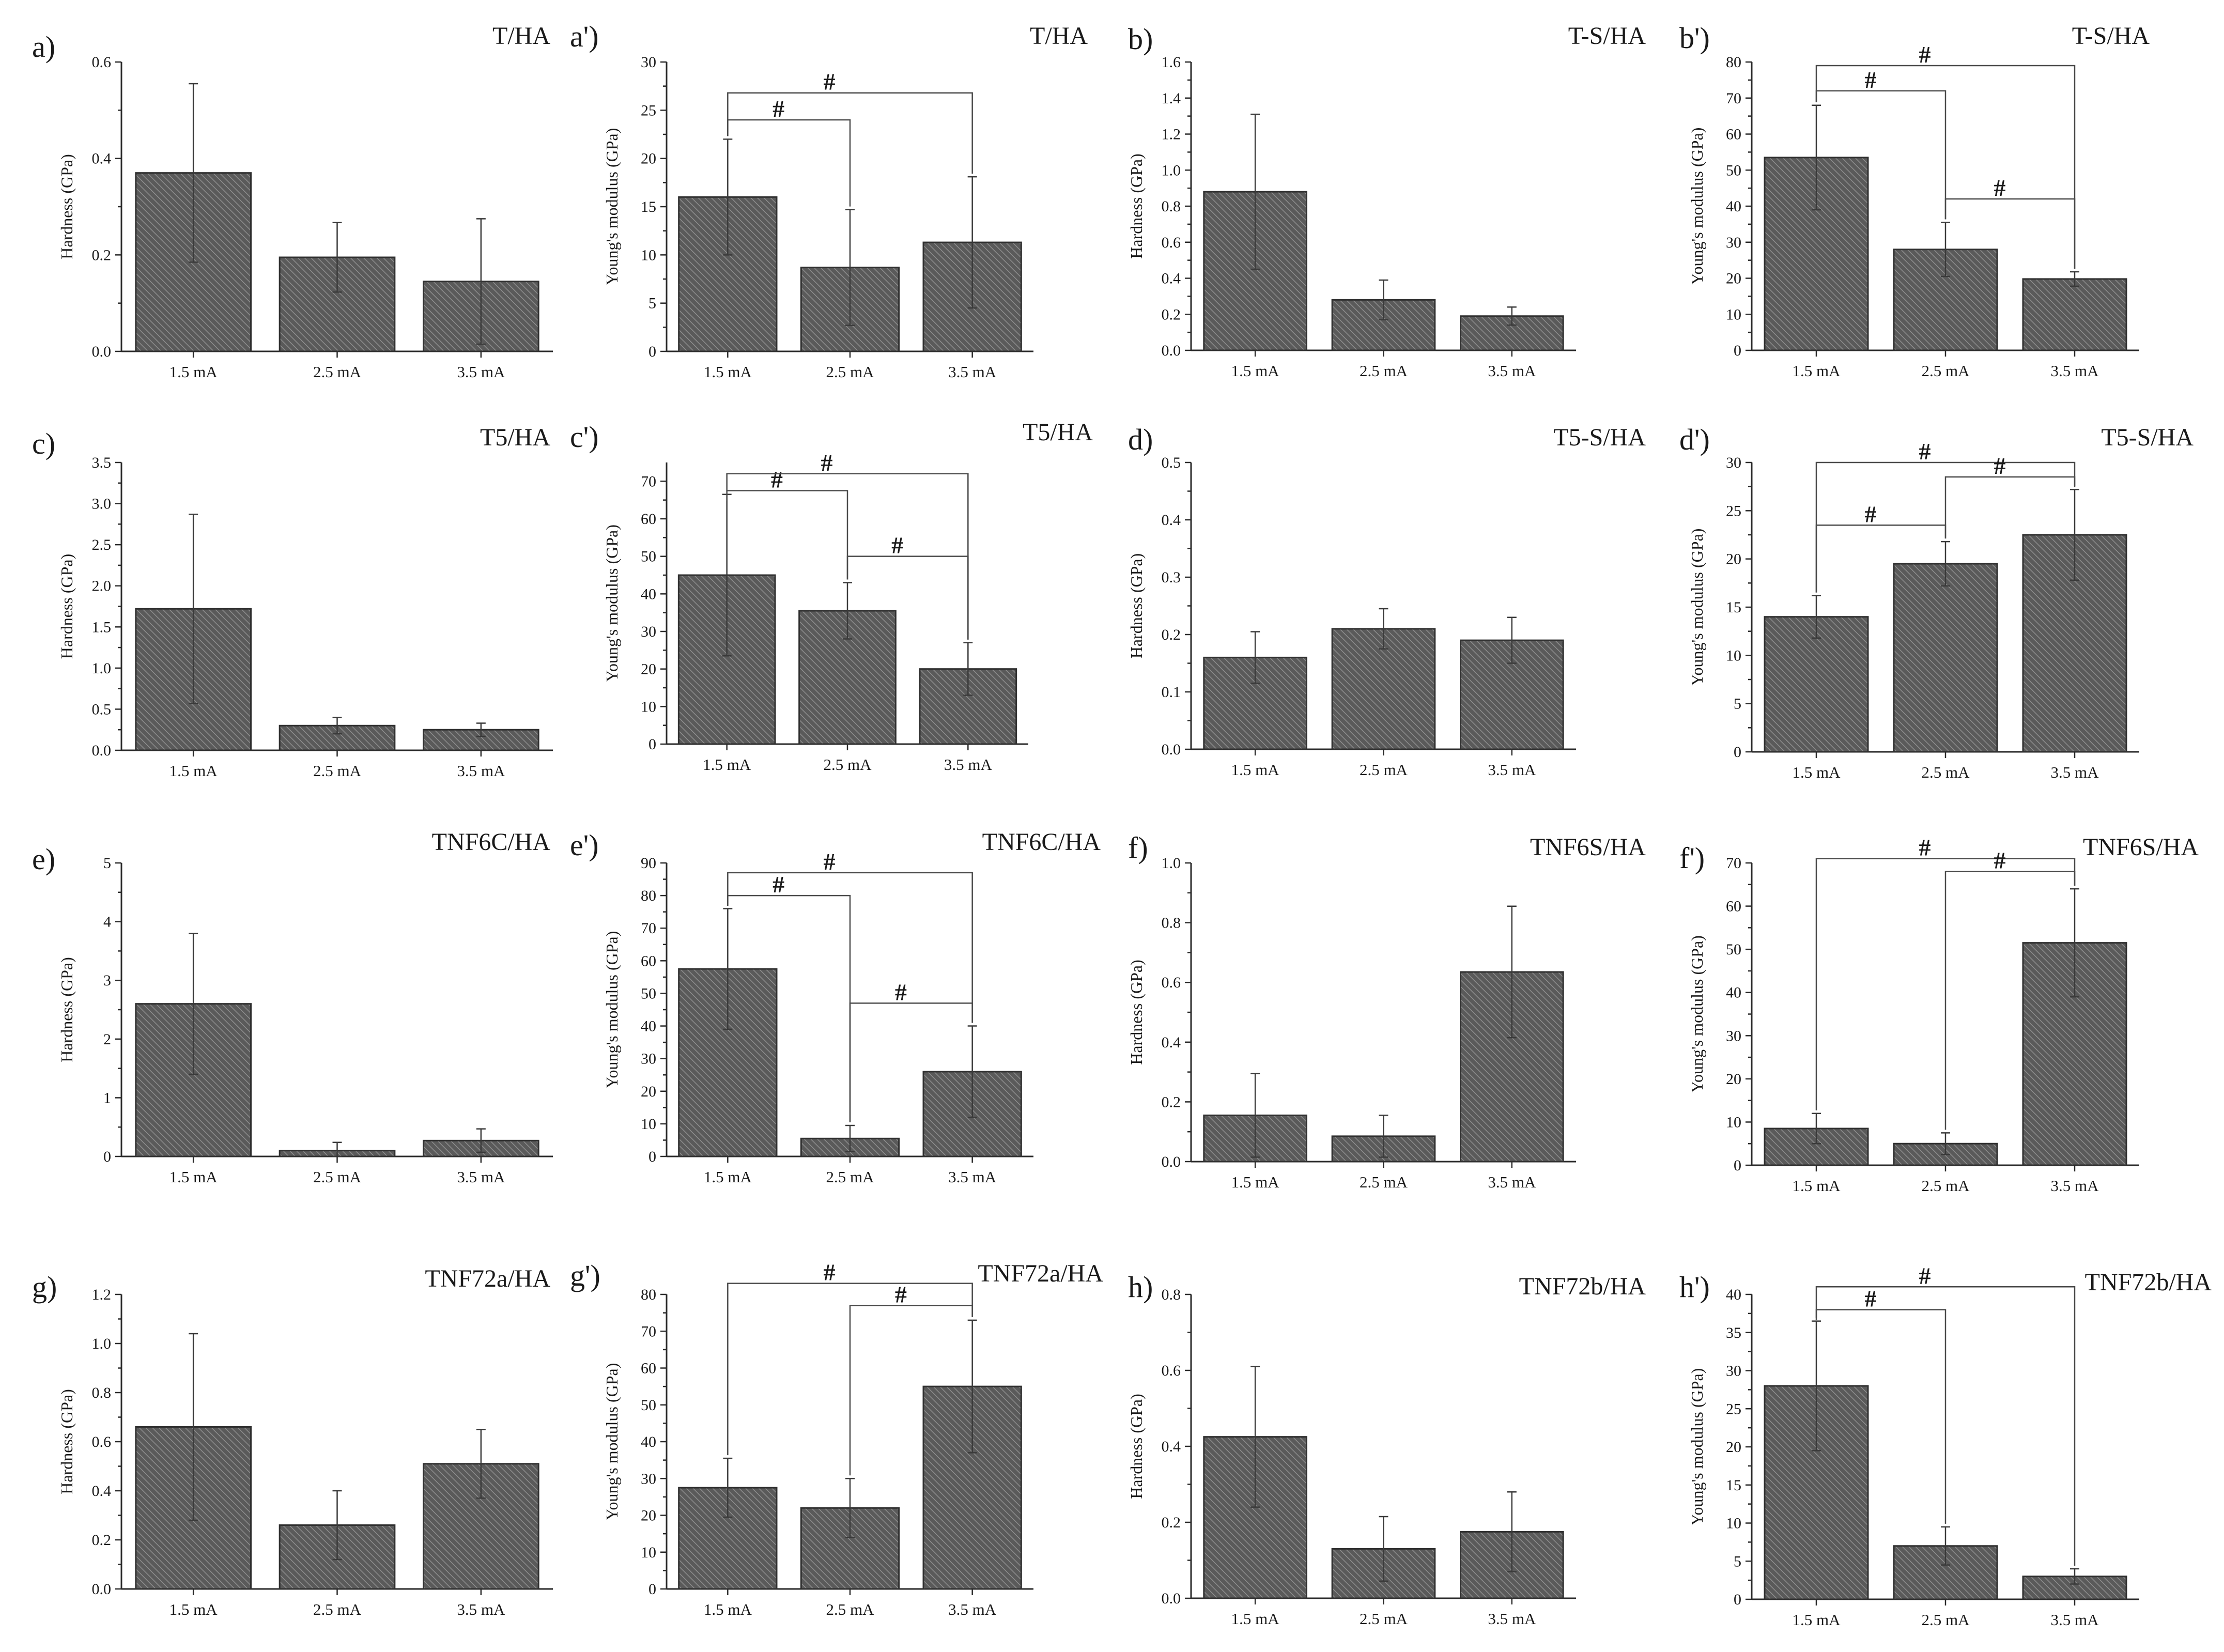  I want to click on y-tick-label: 0.5, so click(102, 709).